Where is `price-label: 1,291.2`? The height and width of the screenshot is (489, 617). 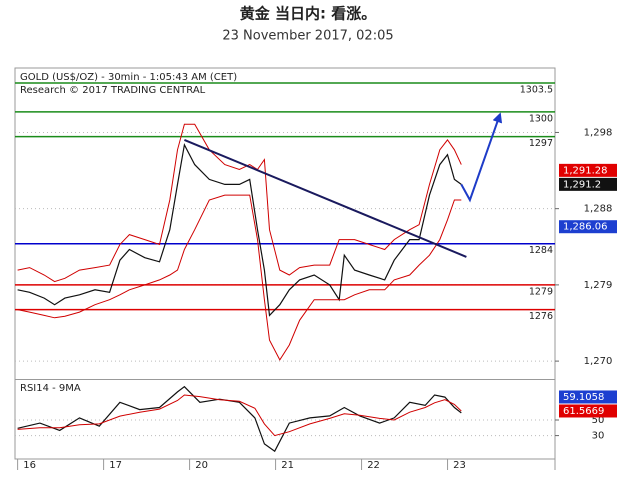
price-label: 1,291.2 is located at coordinates (582, 184).